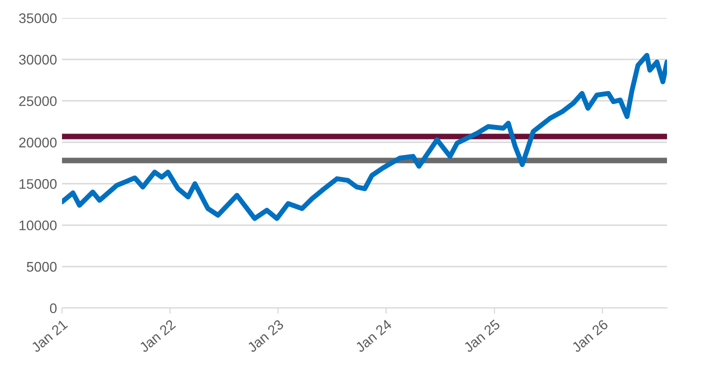  What do you see at coordinates (38, 18) in the screenshot?
I see `y-tick-label: 35000` at bounding box center [38, 18].